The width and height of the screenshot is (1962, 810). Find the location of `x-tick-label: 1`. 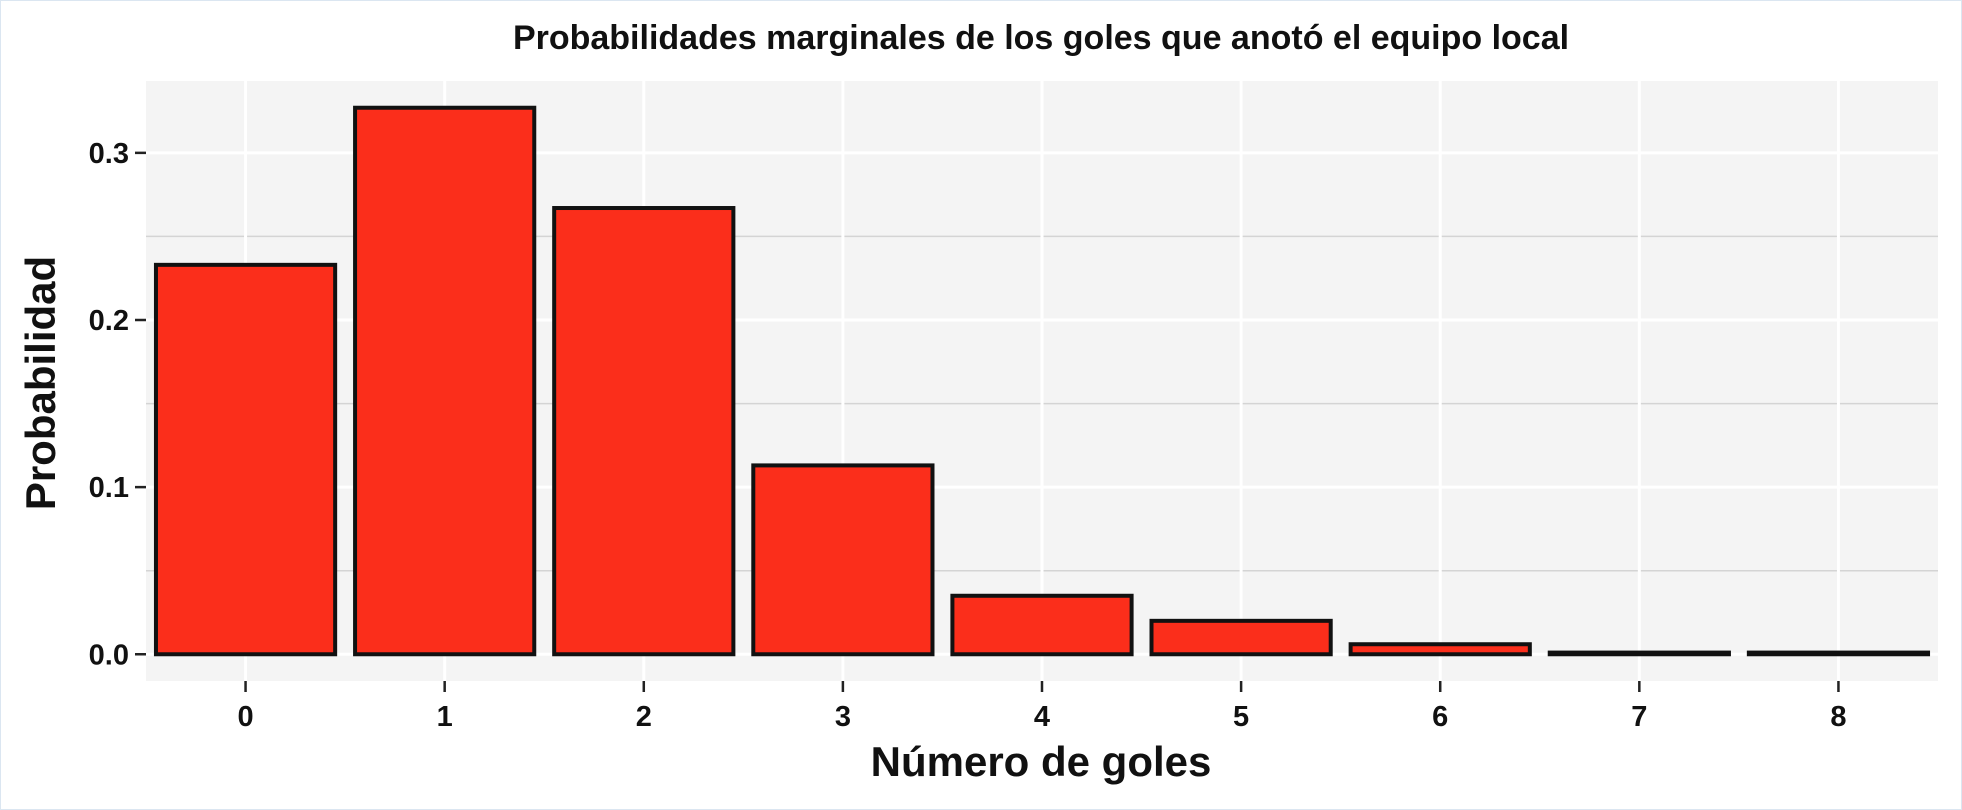

x-tick-label: 1 is located at coordinates (445, 717).